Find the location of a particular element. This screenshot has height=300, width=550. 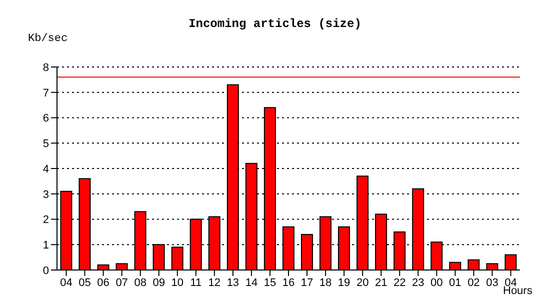

y-tick-label: 4 is located at coordinates (45, 169).